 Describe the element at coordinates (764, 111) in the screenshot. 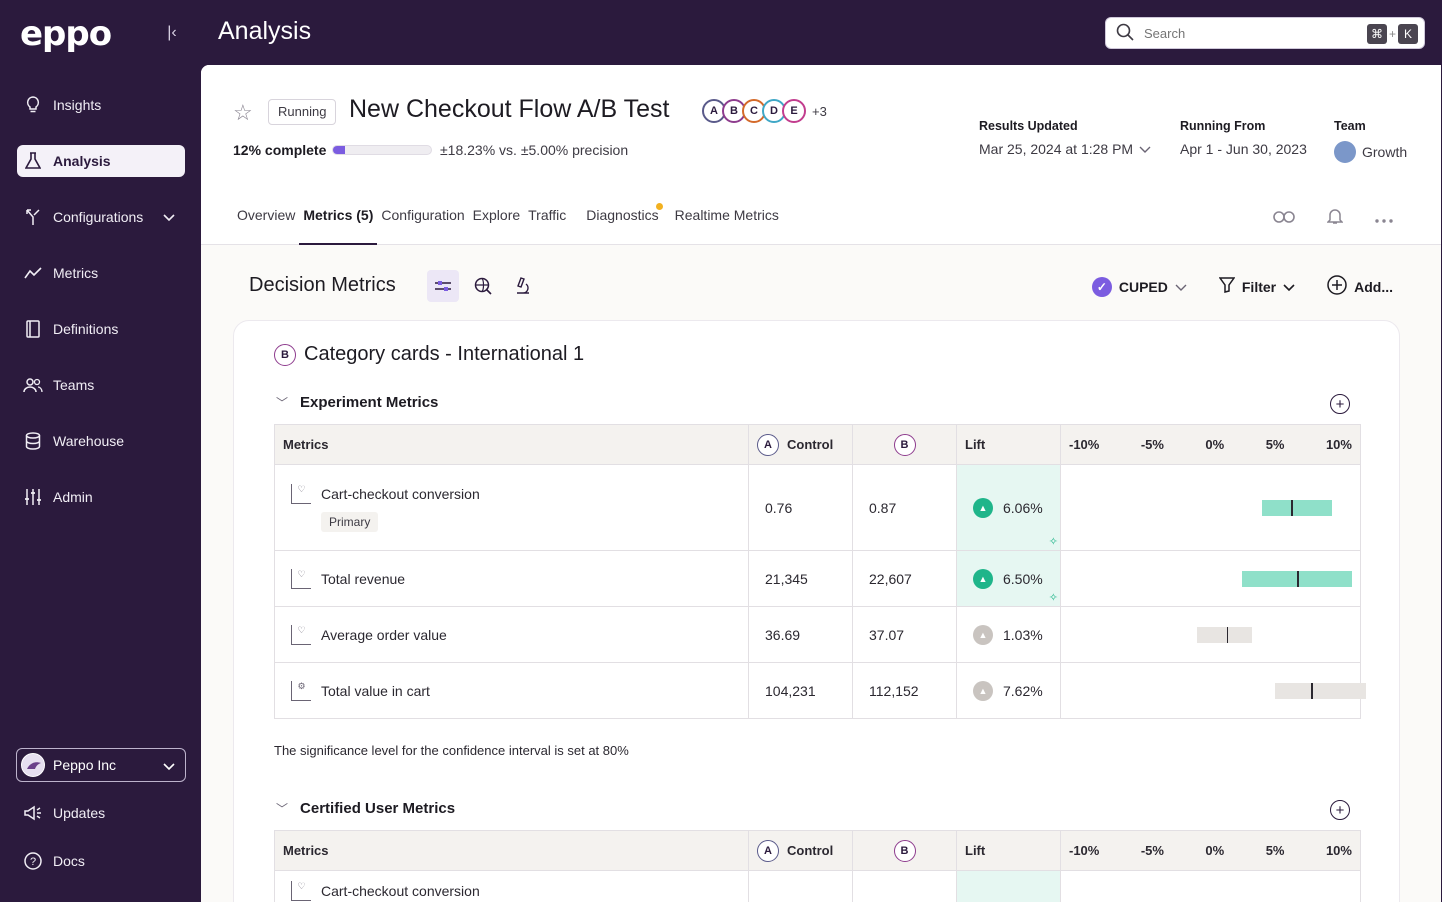

I see `variant-badges: A B C D E +3` at that location.